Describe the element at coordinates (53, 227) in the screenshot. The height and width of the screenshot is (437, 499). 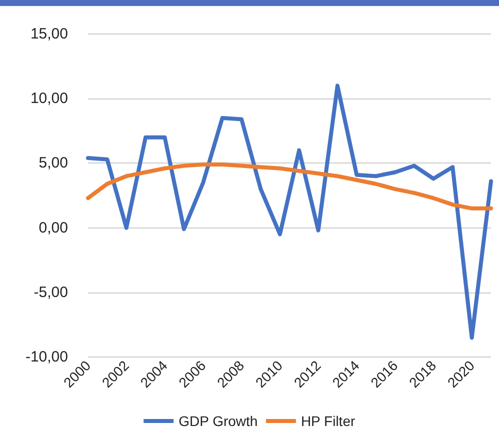
I see `y-tick-label: 0,00` at that location.